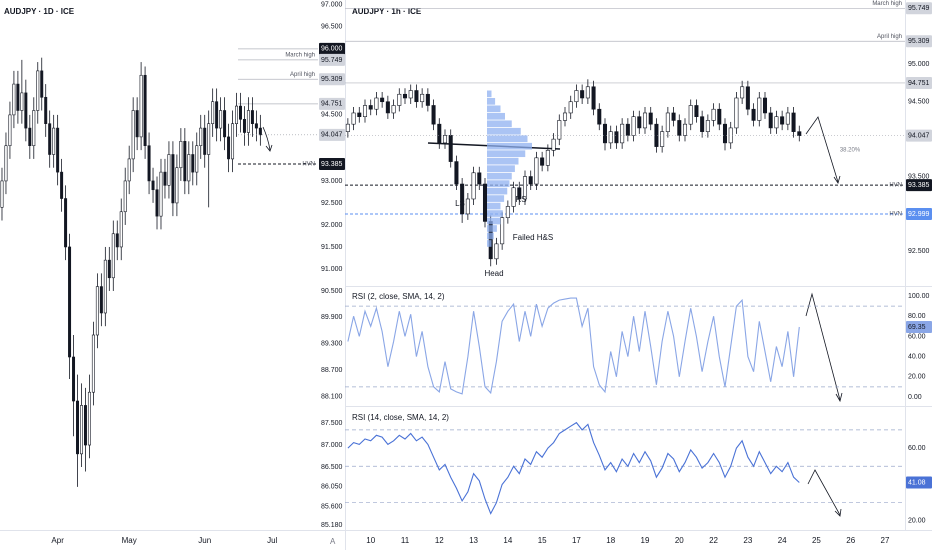 The width and height of the screenshot is (932, 550). What do you see at coordinates (919, 102) in the screenshot?
I see `y-tick-label: 94.500` at bounding box center [919, 102].